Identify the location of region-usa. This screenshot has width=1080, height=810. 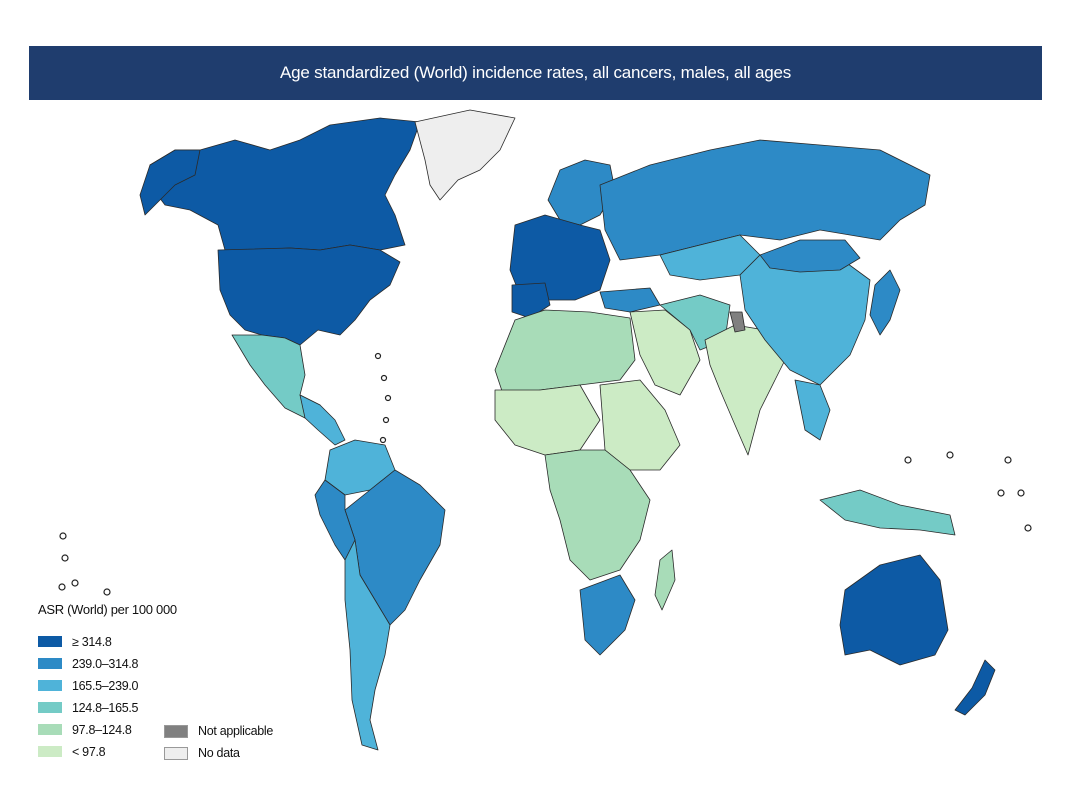
(309, 295).